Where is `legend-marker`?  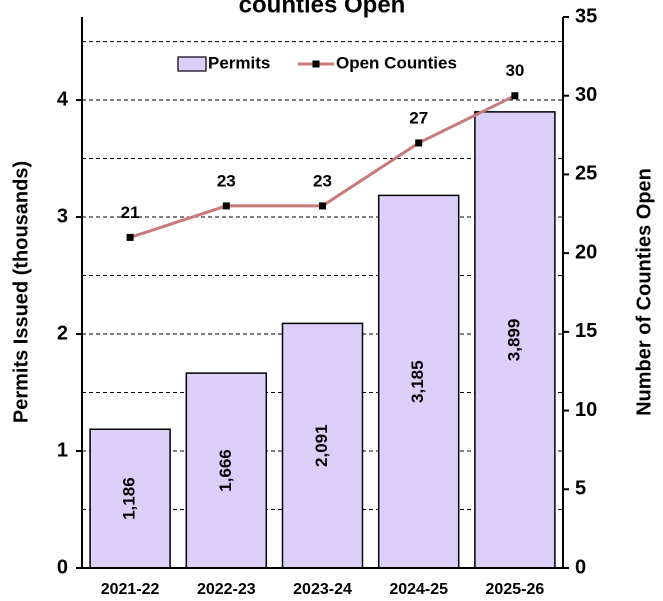 legend-marker is located at coordinates (316, 64).